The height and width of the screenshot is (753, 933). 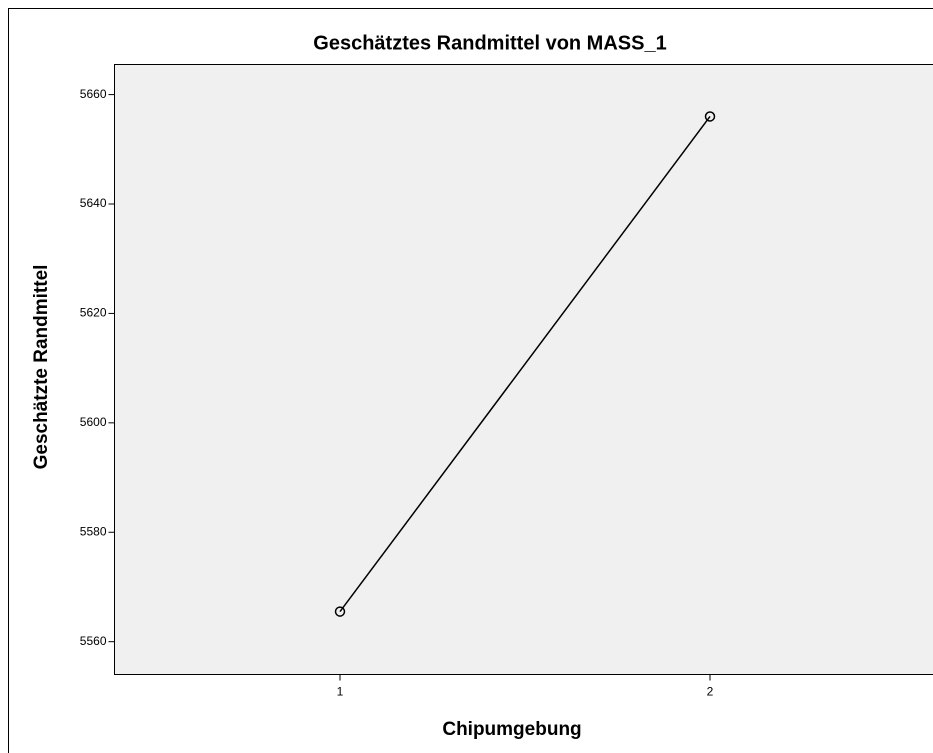 I want to click on y-tick-label: 5580, so click(x=93, y=531).